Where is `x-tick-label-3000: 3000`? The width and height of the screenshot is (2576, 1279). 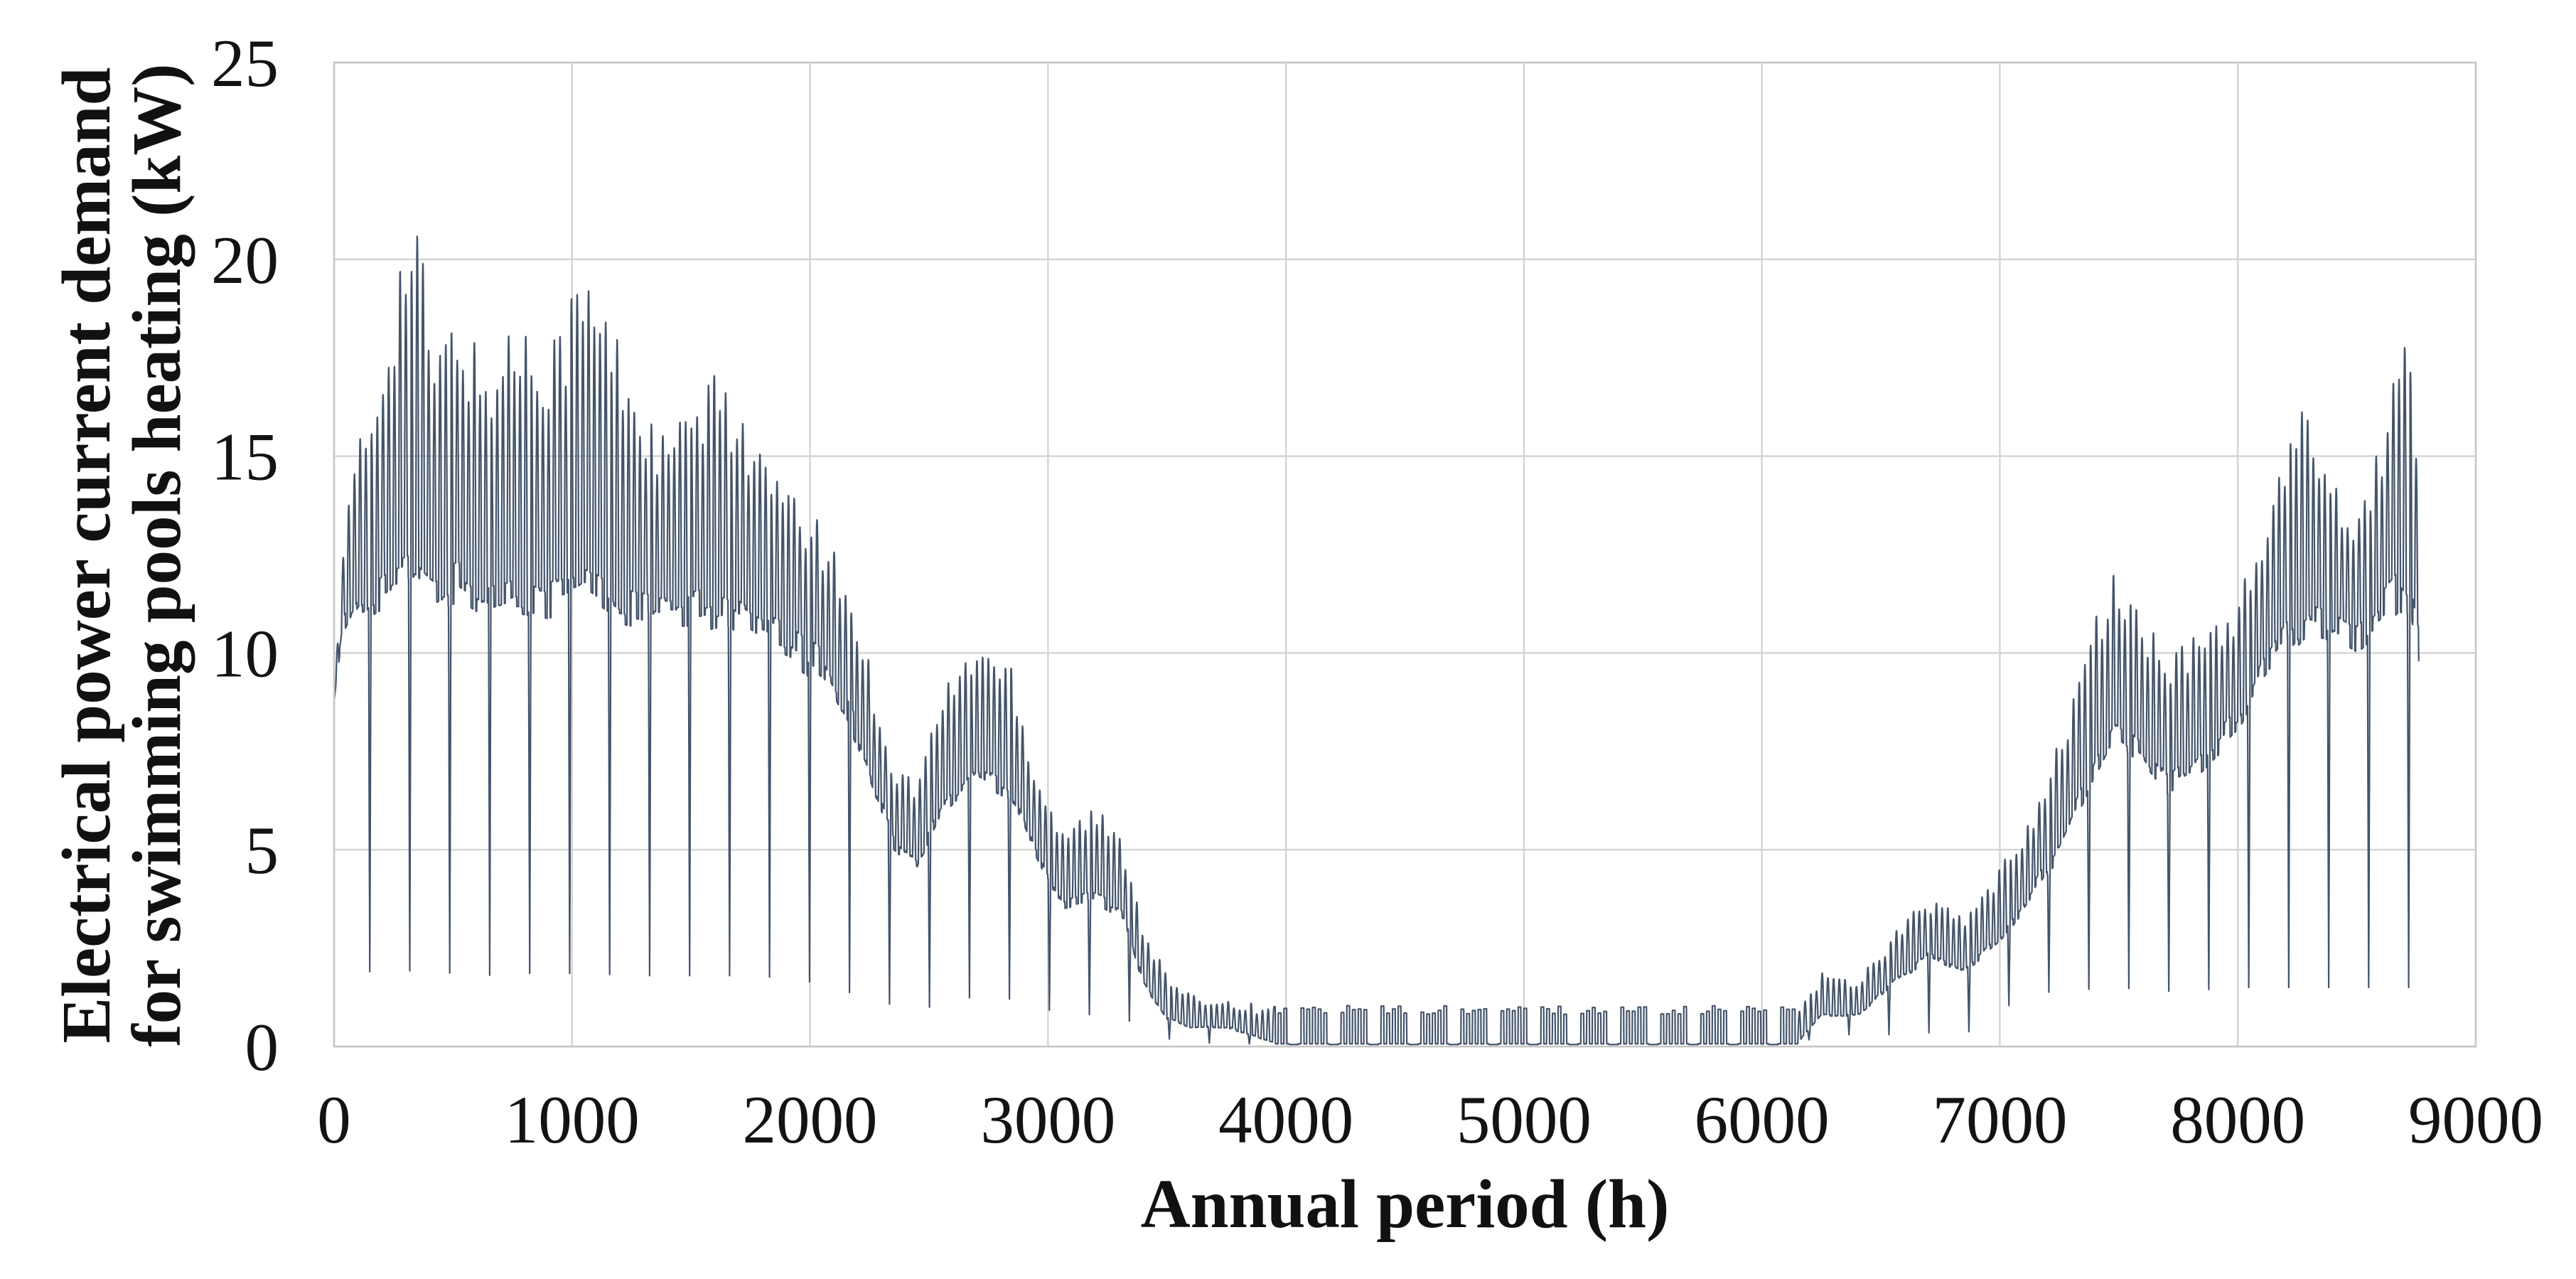
x-tick-label-3000: 3000 is located at coordinates (1047, 1119).